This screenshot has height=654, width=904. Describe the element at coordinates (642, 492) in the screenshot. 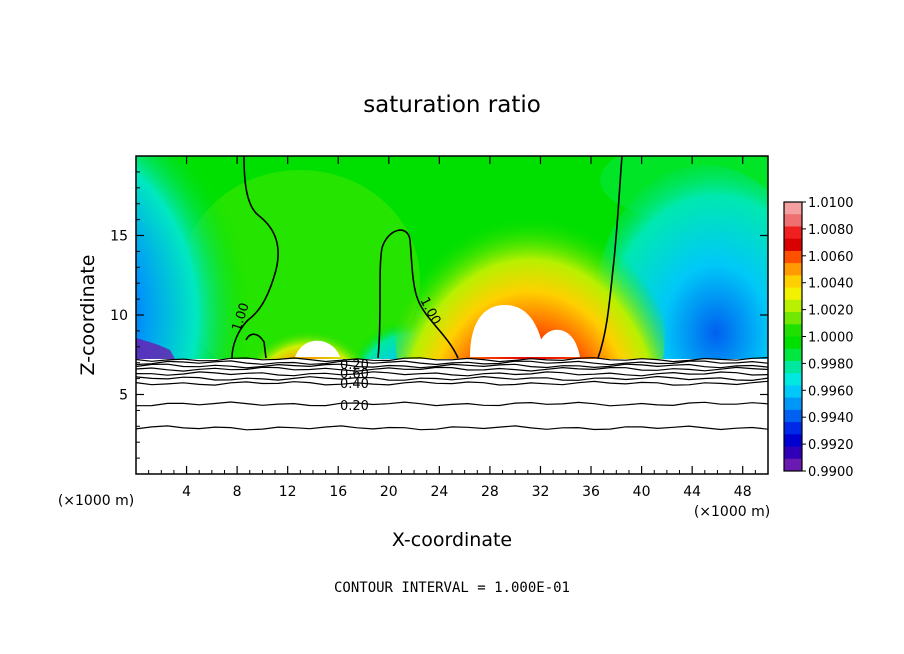

I see `x-tick-label: 40` at that location.